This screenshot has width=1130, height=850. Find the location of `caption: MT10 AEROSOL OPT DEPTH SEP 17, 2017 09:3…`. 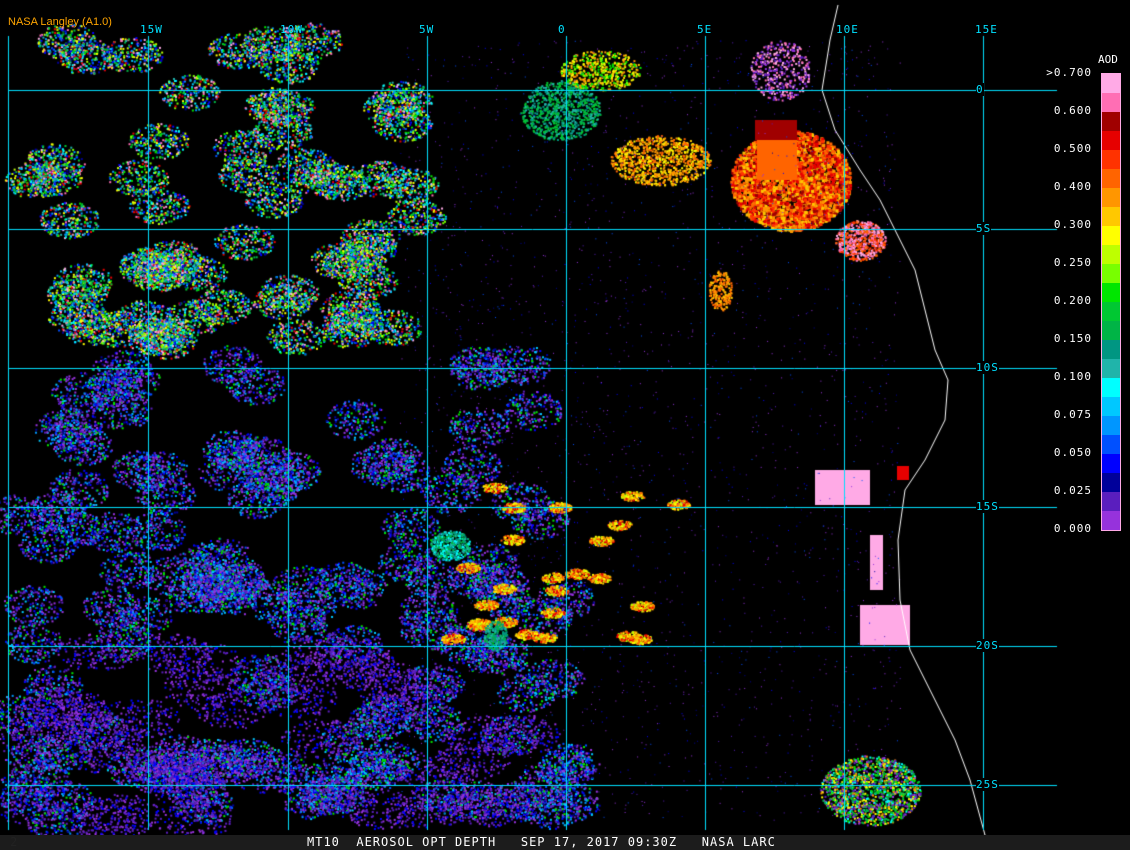

caption: MT10 AEROSOL OPT DEPTH SEP 17, 2017 09:3… is located at coordinates (541, 842).